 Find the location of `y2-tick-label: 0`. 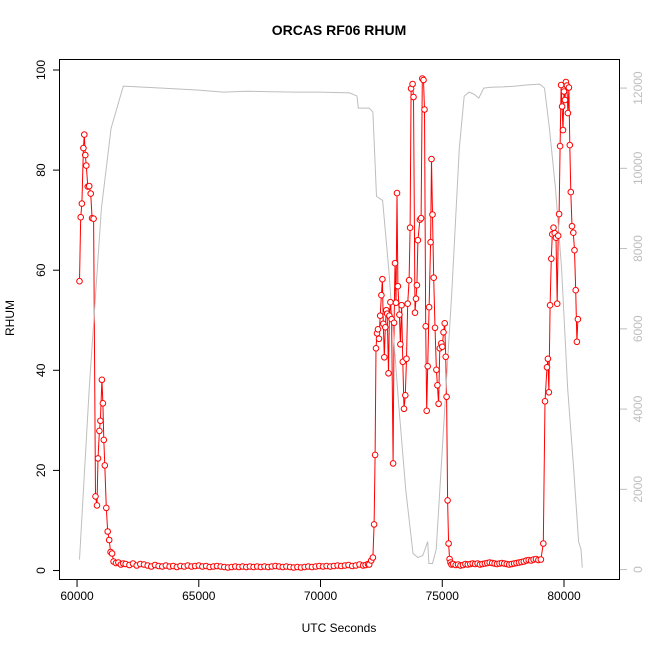

y2-tick-label: 0 is located at coordinates (638, 569).